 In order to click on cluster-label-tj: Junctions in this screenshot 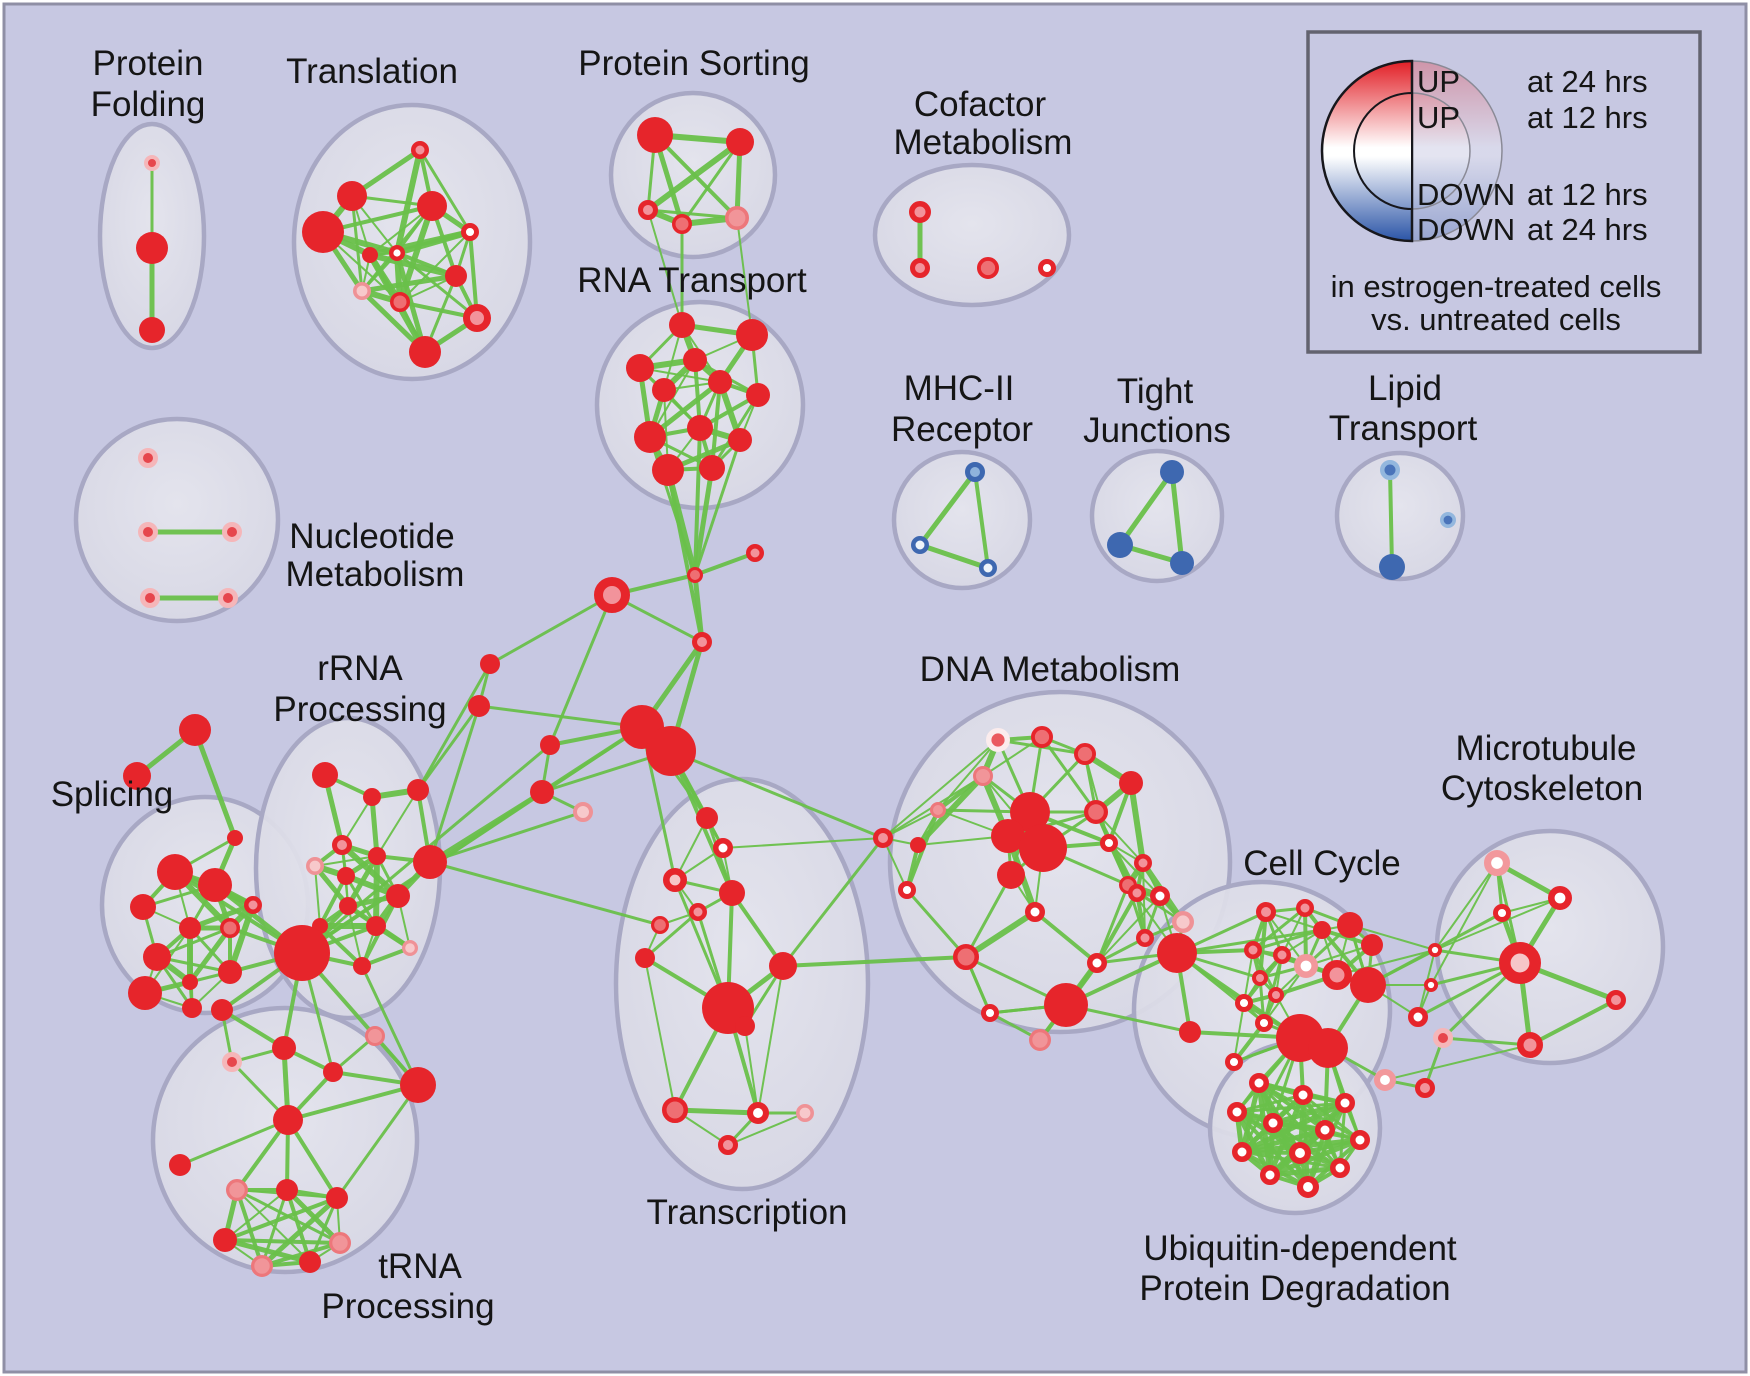, I will do `click(1157, 430)`.